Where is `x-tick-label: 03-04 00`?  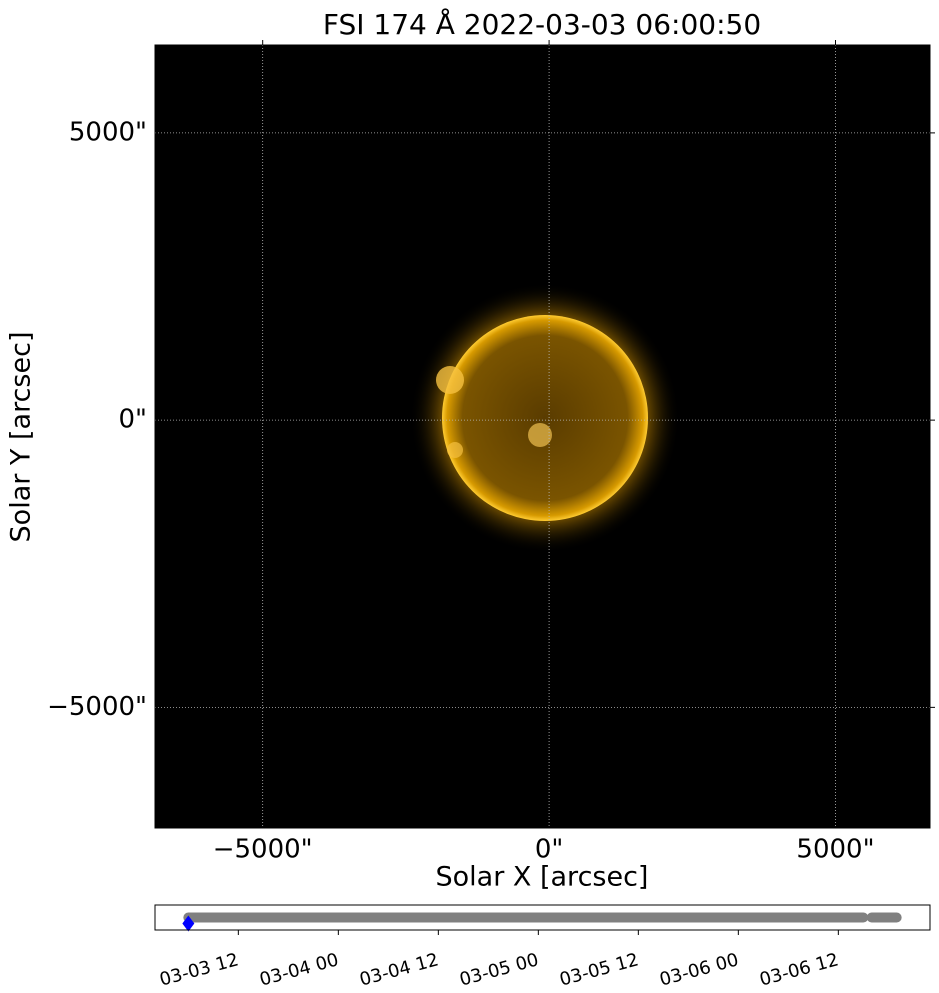 x-tick-label: 03-04 00 is located at coordinates (299, 969).